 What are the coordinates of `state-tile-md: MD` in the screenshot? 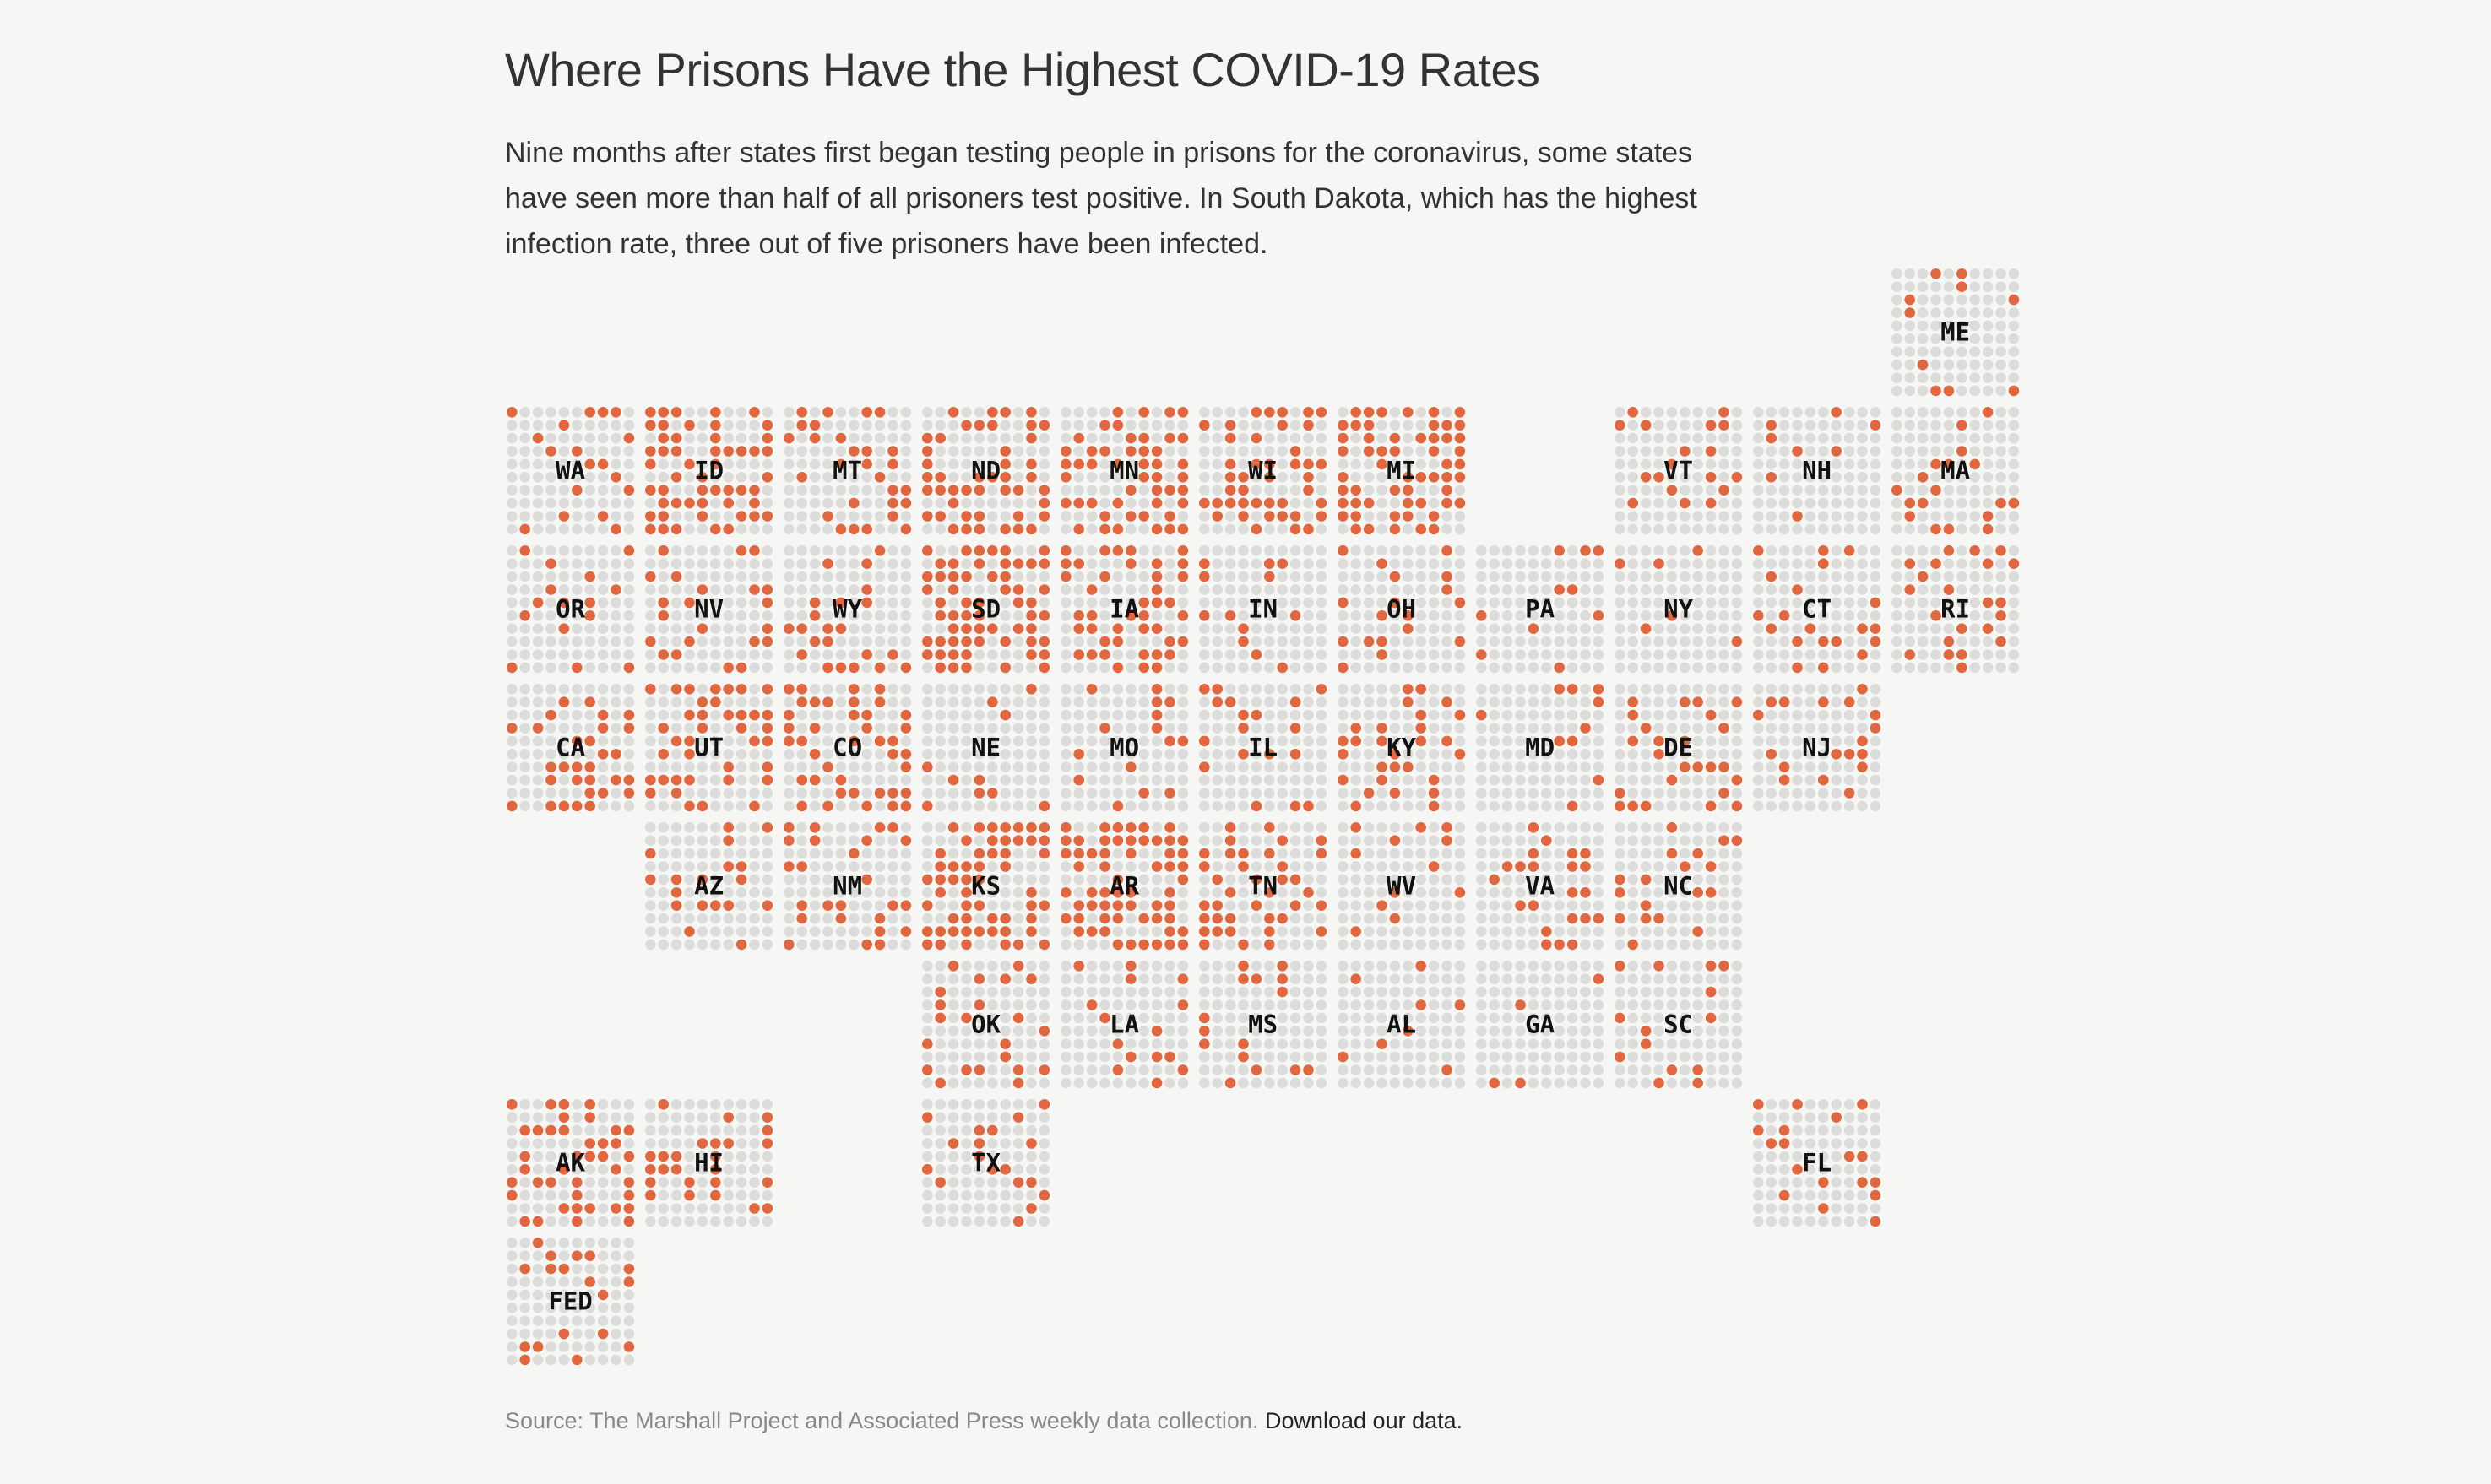 It's located at (1540, 748).